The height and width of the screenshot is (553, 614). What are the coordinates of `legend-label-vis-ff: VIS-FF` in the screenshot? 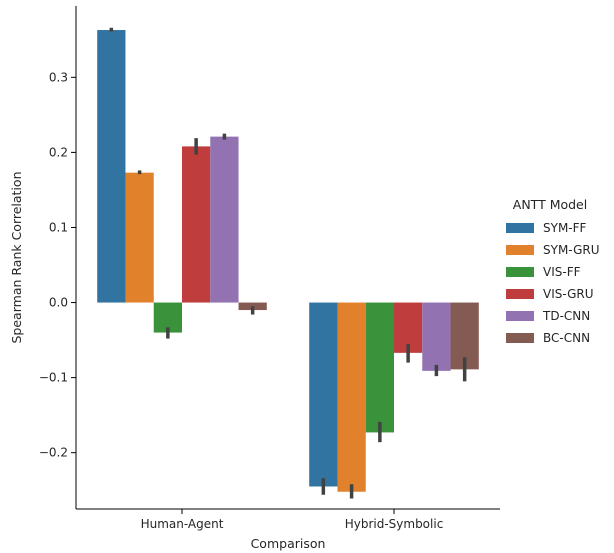 It's located at (562, 272).